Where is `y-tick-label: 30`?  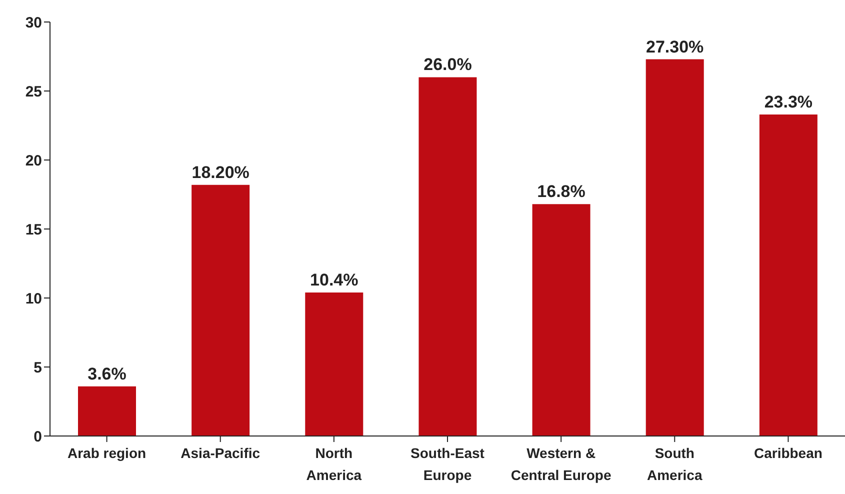 y-tick-label: 30 is located at coordinates (33, 23).